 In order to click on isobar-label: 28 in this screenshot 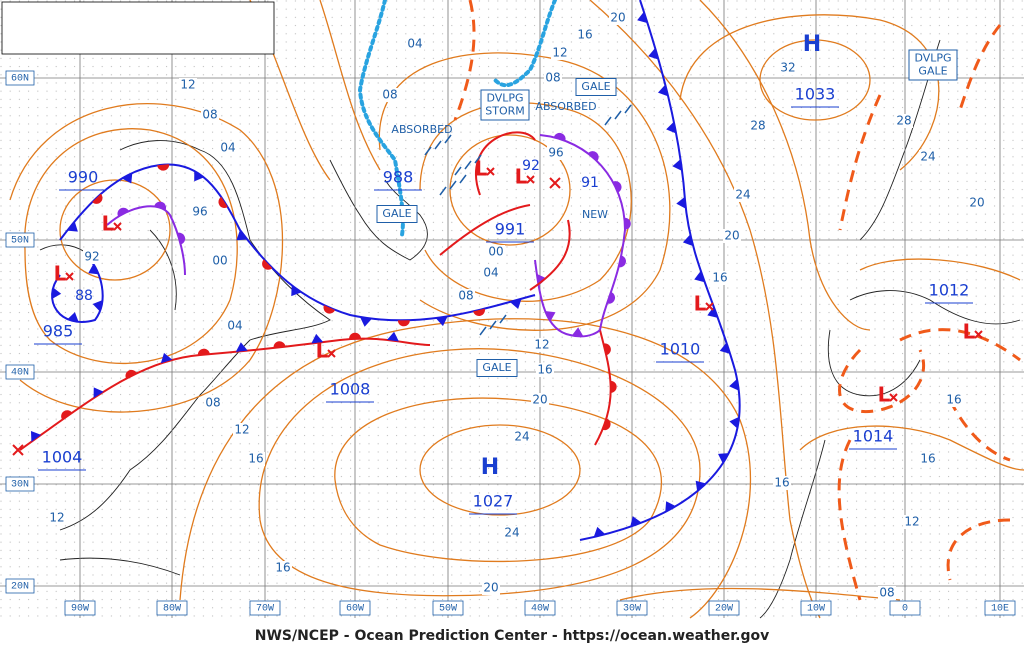, I will do `click(903, 121)`.